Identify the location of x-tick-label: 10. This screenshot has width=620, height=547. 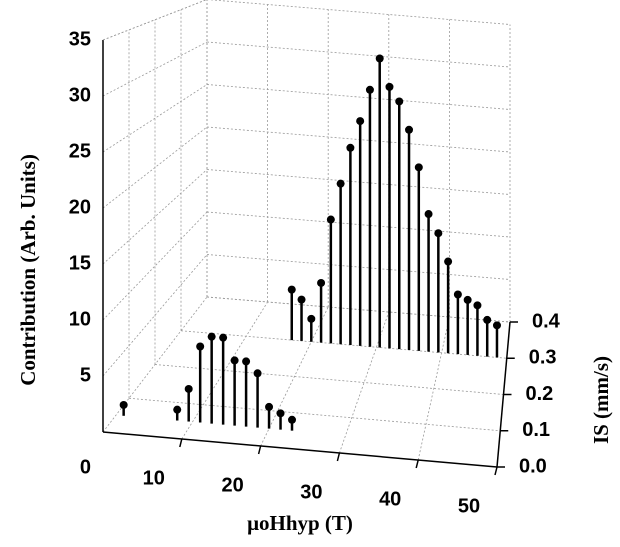
(154, 478).